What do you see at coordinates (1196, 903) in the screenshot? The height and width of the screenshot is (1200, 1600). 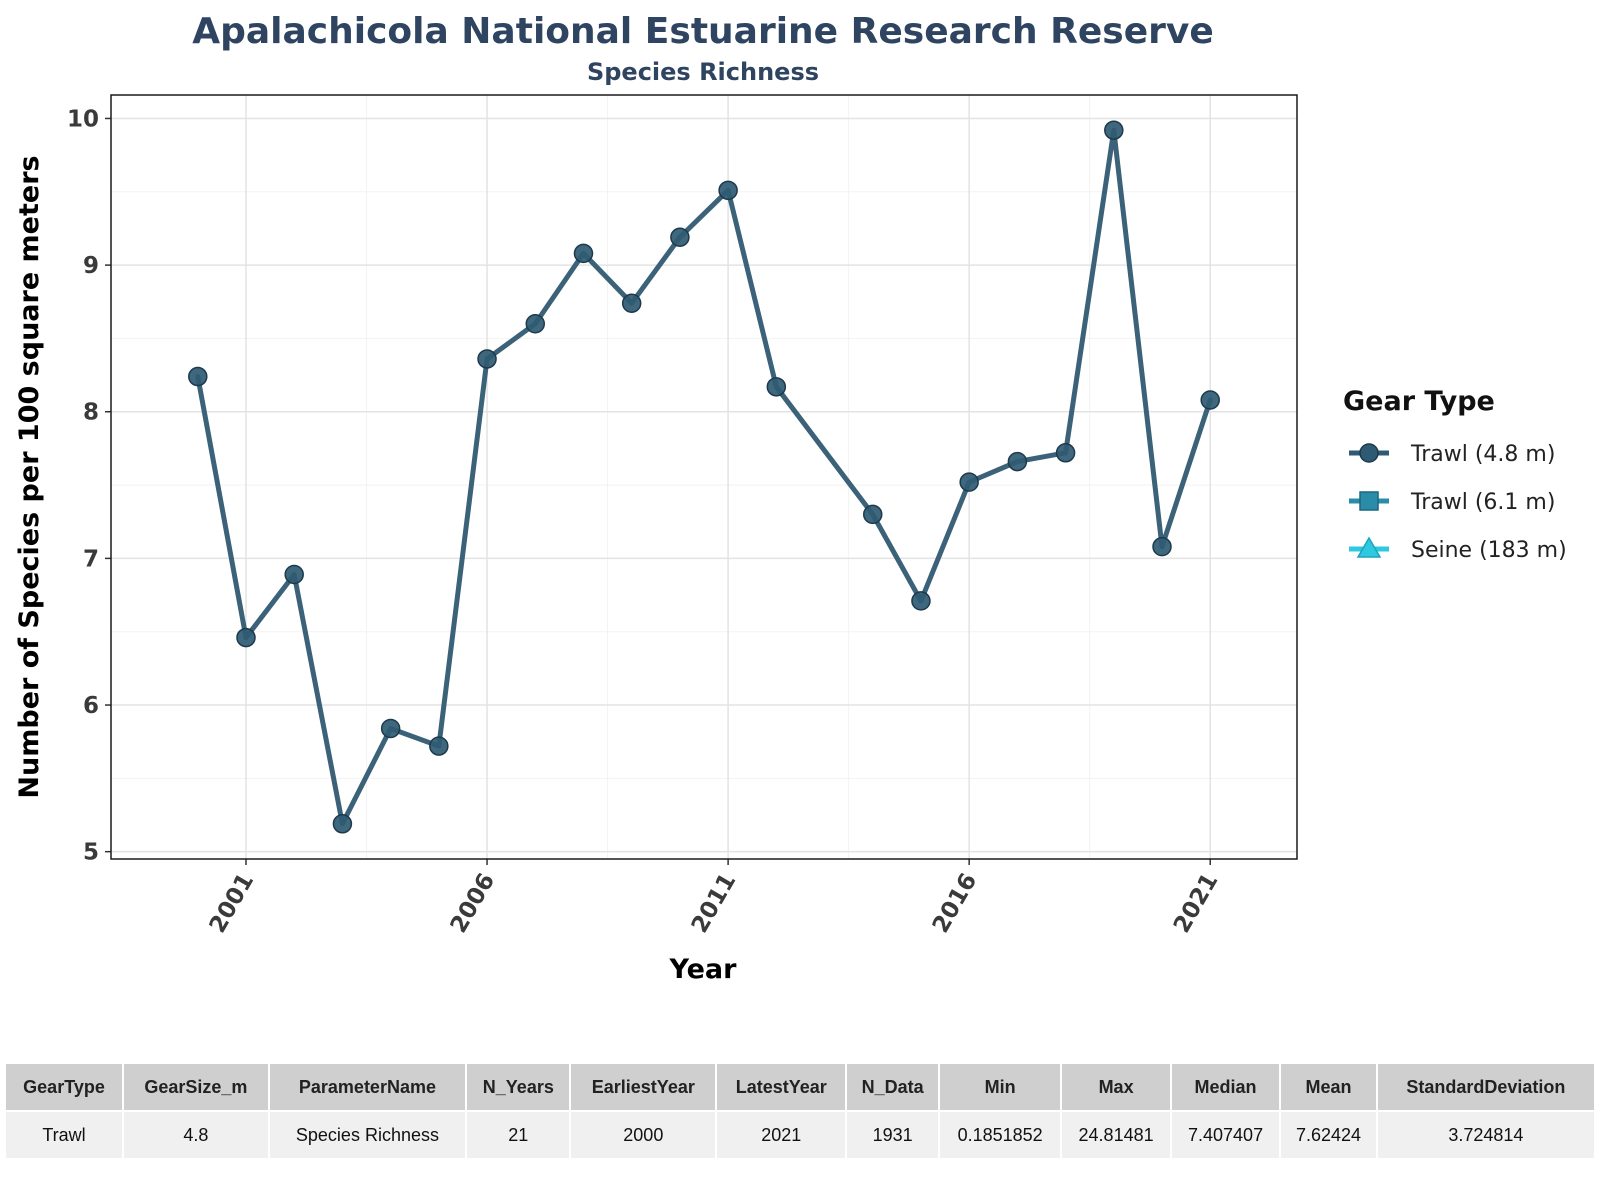 I see `x-tick-label: 2021` at bounding box center [1196, 903].